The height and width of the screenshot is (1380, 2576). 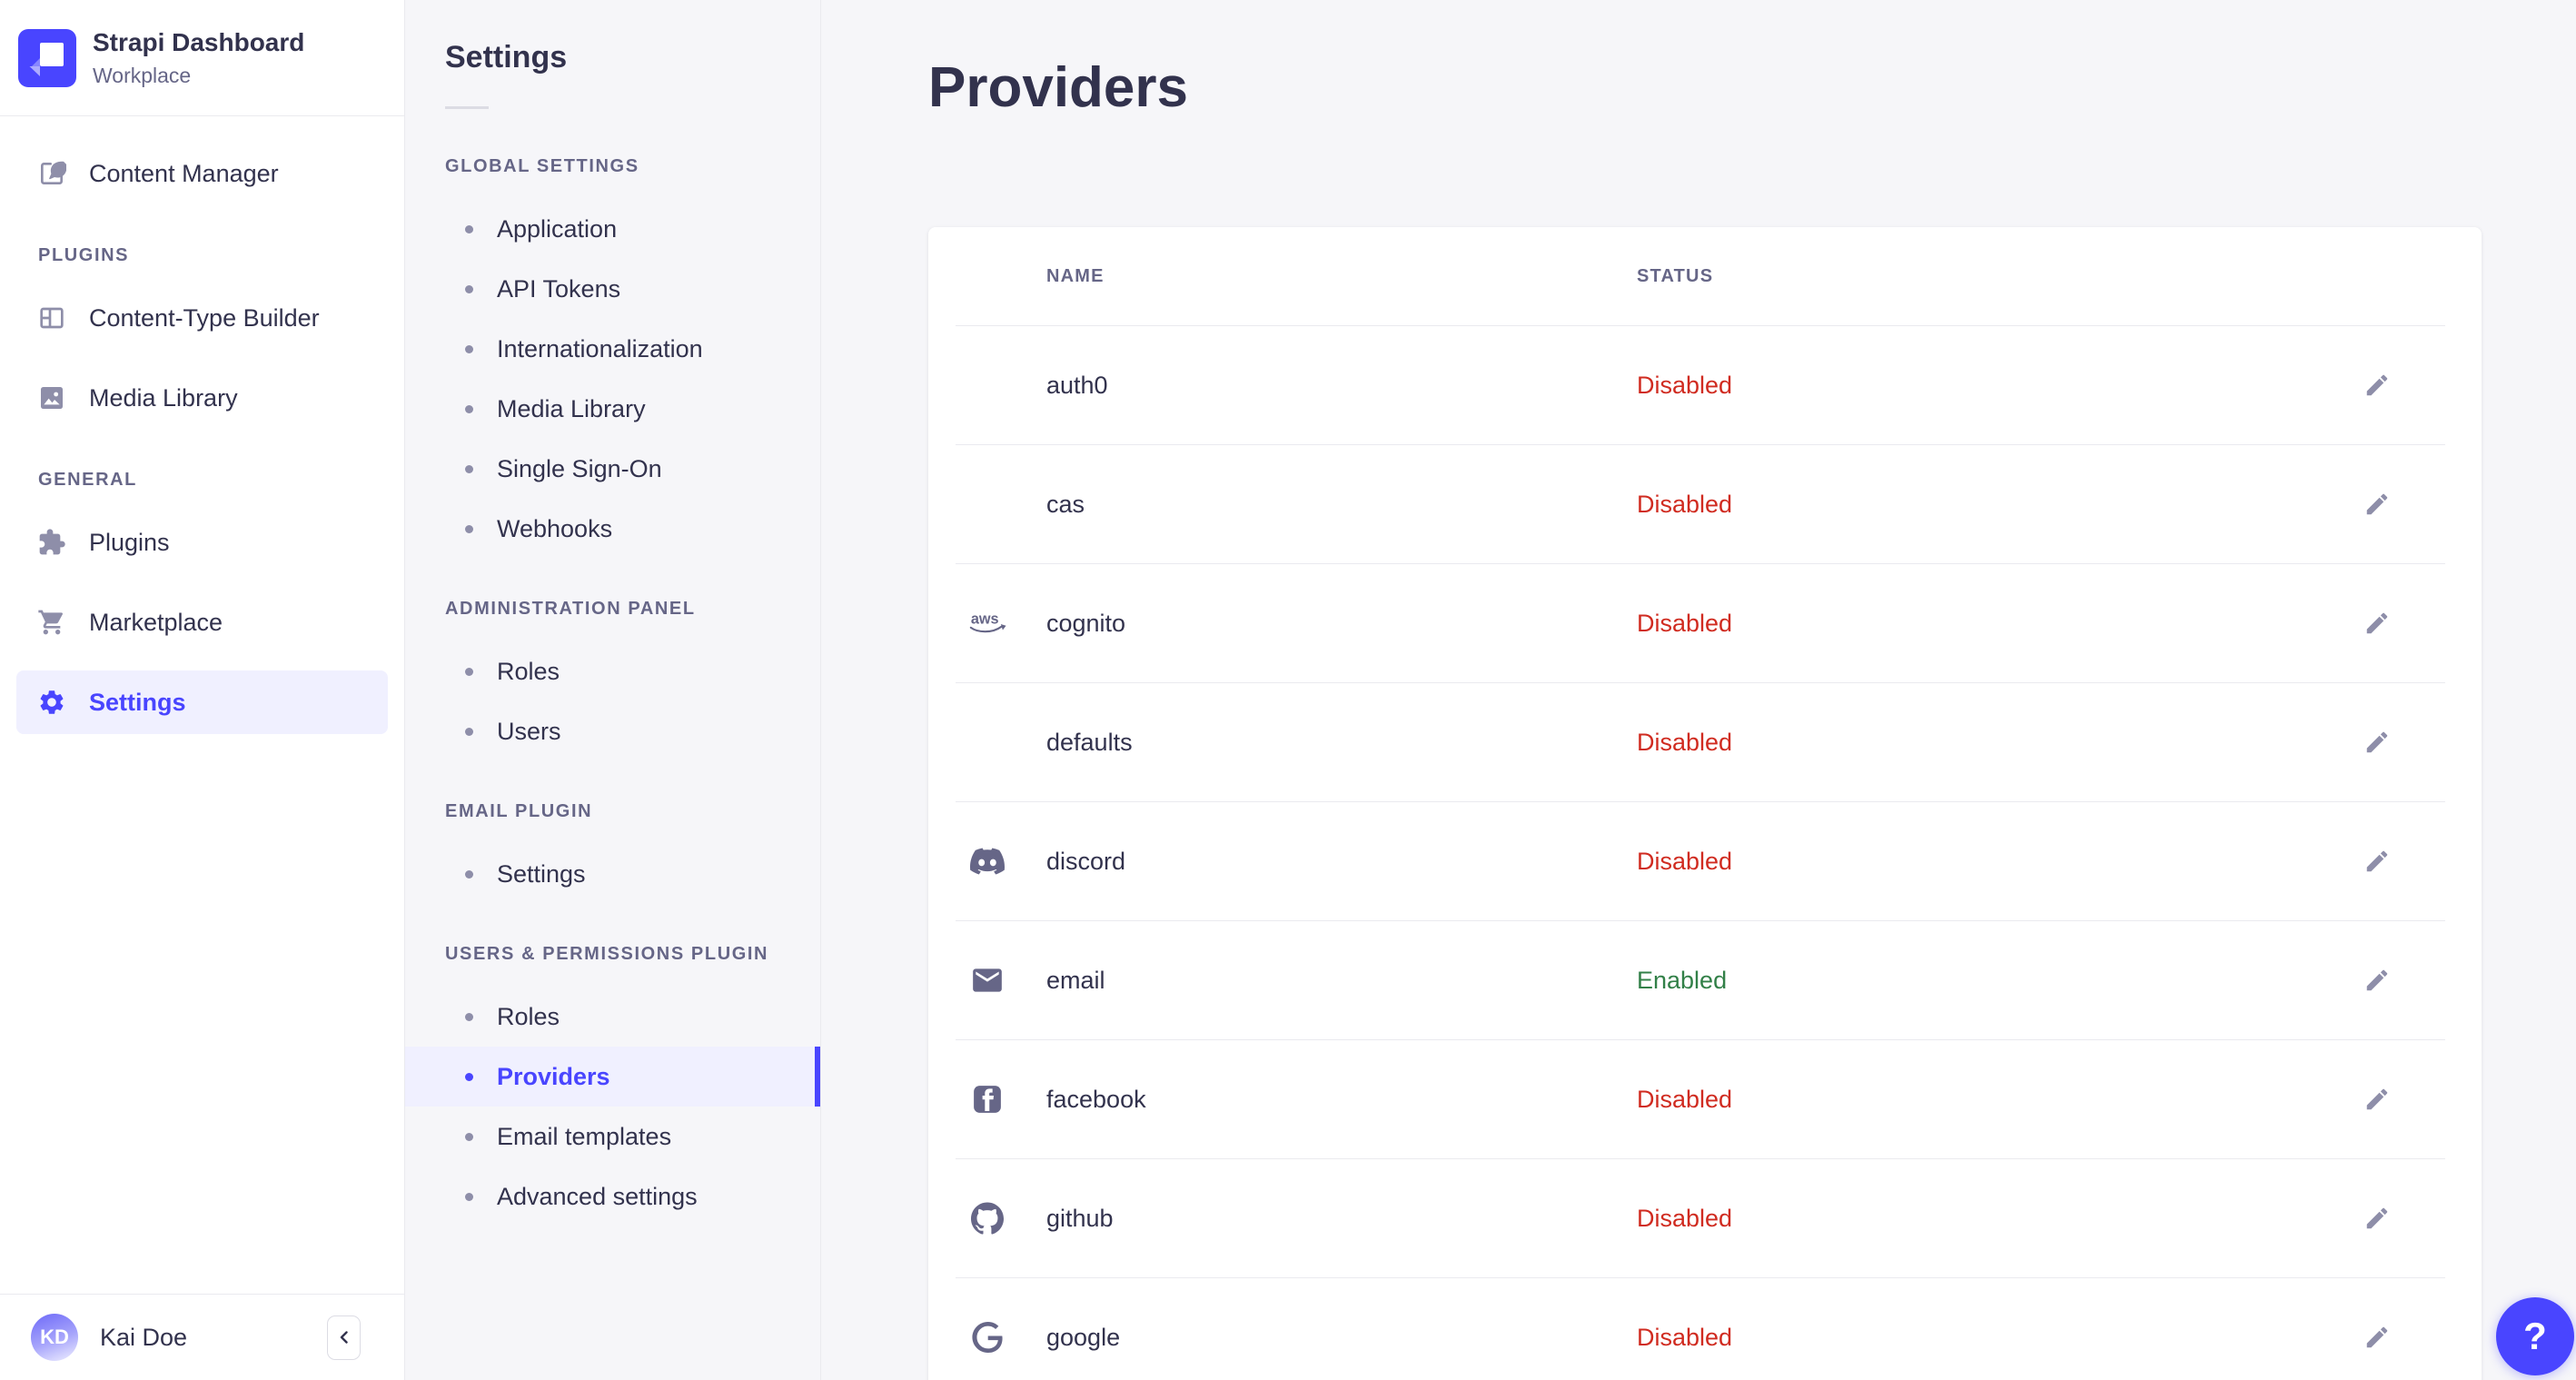 What do you see at coordinates (612, 731) in the screenshot?
I see `settings-nav-item-users: Users` at bounding box center [612, 731].